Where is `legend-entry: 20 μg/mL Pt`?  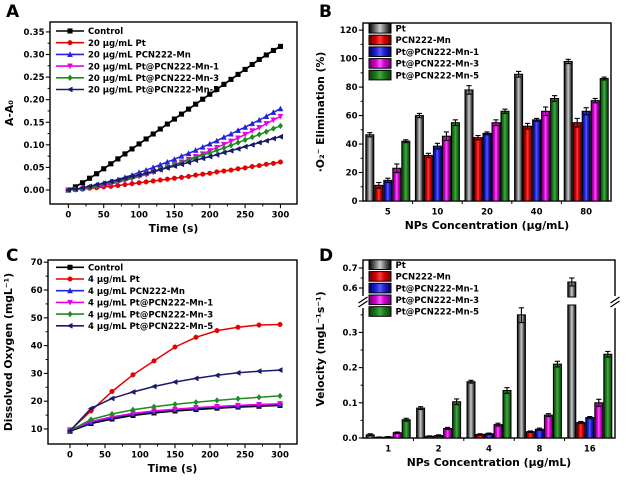 legend-entry: 20 μg/mL Pt is located at coordinates (101, 44).